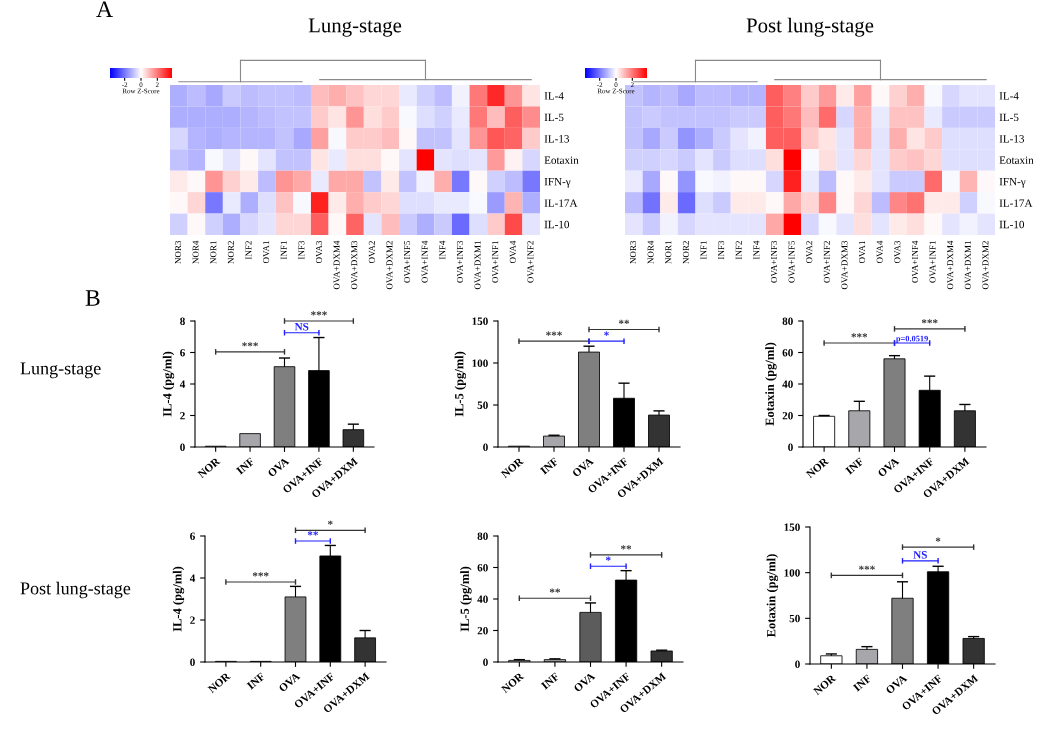  What do you see at coordinates (354, 265) in the screenshot?
I see `x-tick-label: OVA+DXM3` at bounding box center [354, 265].